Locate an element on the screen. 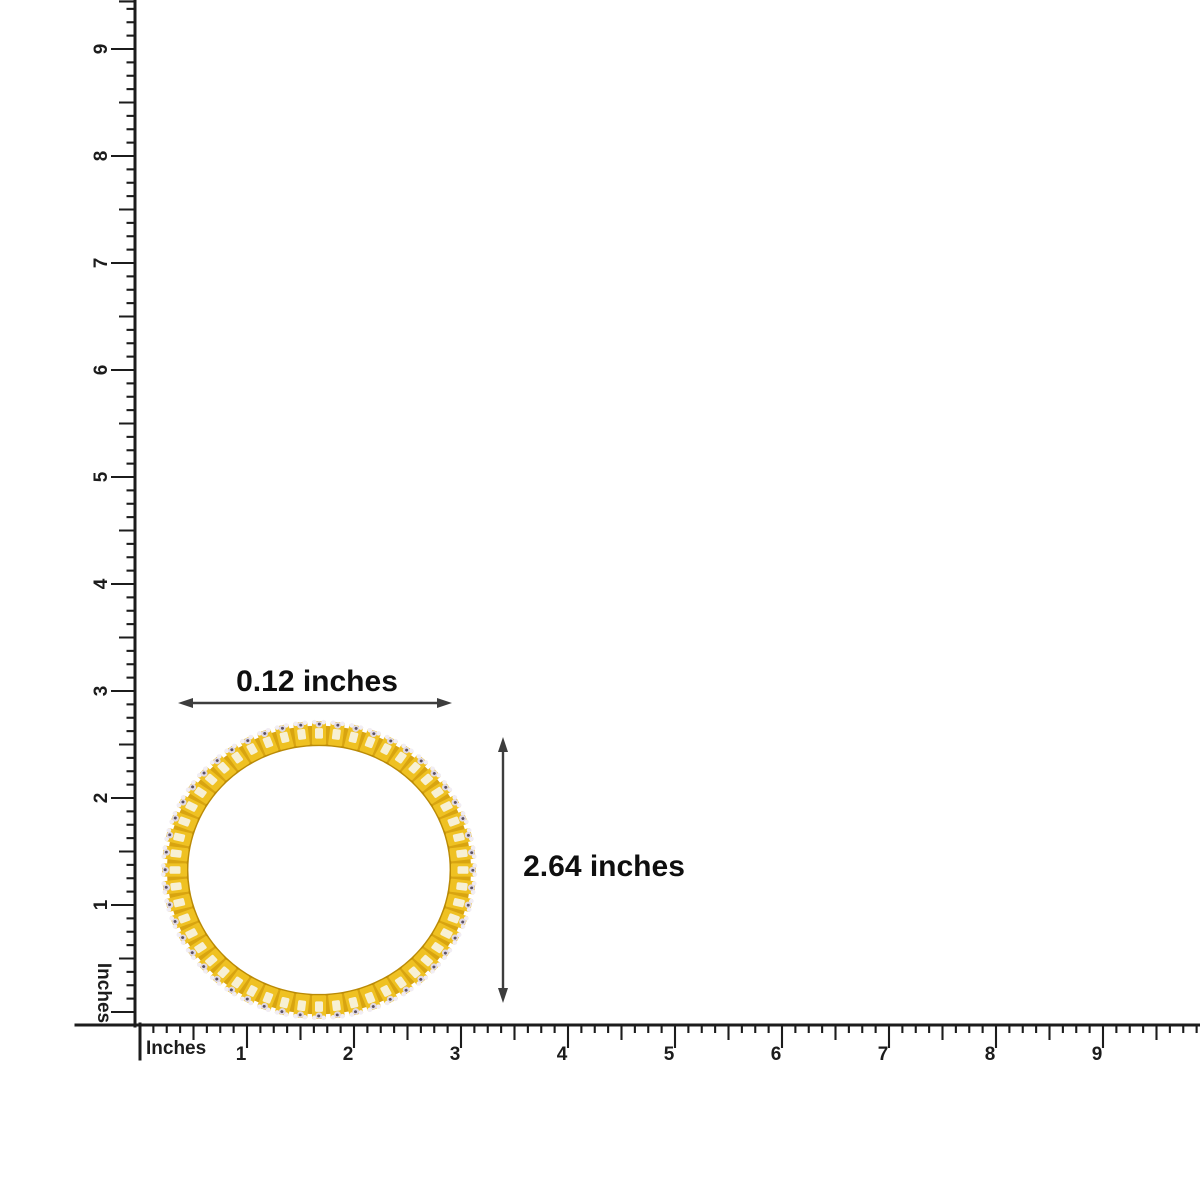  horizontal-ruler-number: 1 is located at coordinates (241, 1054).